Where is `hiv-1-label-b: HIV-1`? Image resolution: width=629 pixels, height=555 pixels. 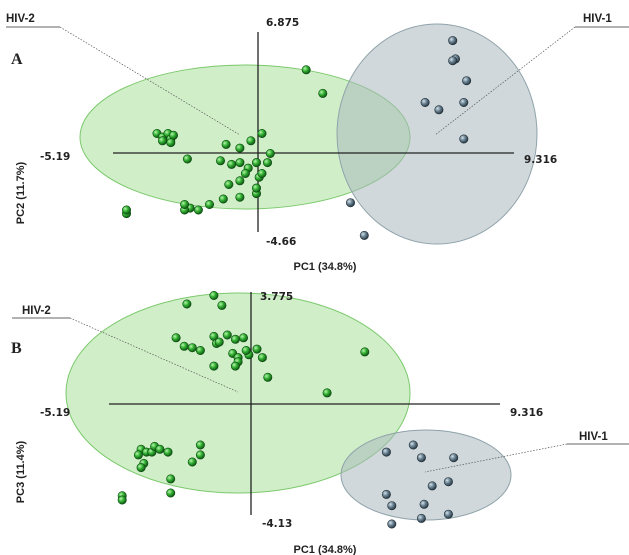
hiv-1-label-b: HIV-1 is located at coordinates (593, 437).